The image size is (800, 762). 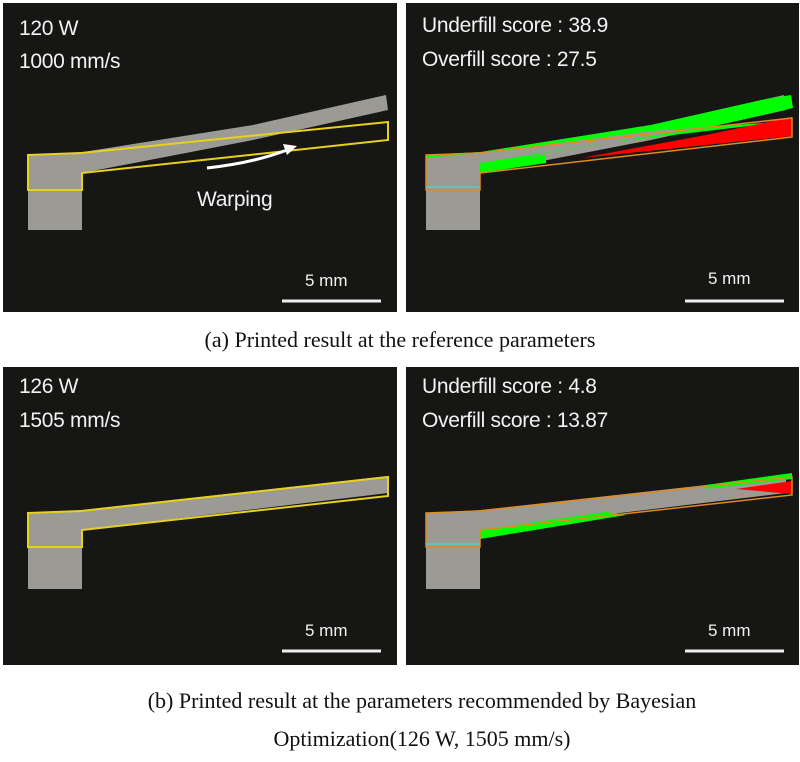 What do you see at coordinates (509, 386) in the screenshot?
I see `underfill-score: Underfill score : 4.8` at bounding box center [509, 386].